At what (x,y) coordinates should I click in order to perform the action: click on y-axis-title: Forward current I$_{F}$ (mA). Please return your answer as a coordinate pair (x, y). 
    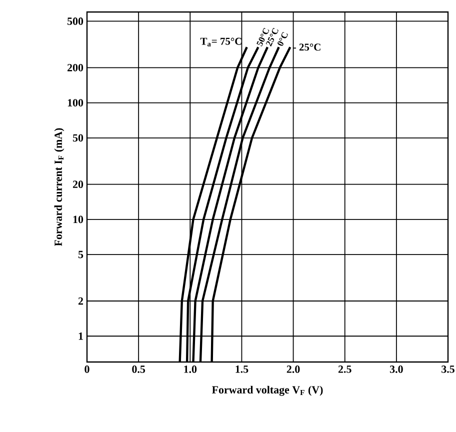
    Looking at the image, I should click on (59, 187).